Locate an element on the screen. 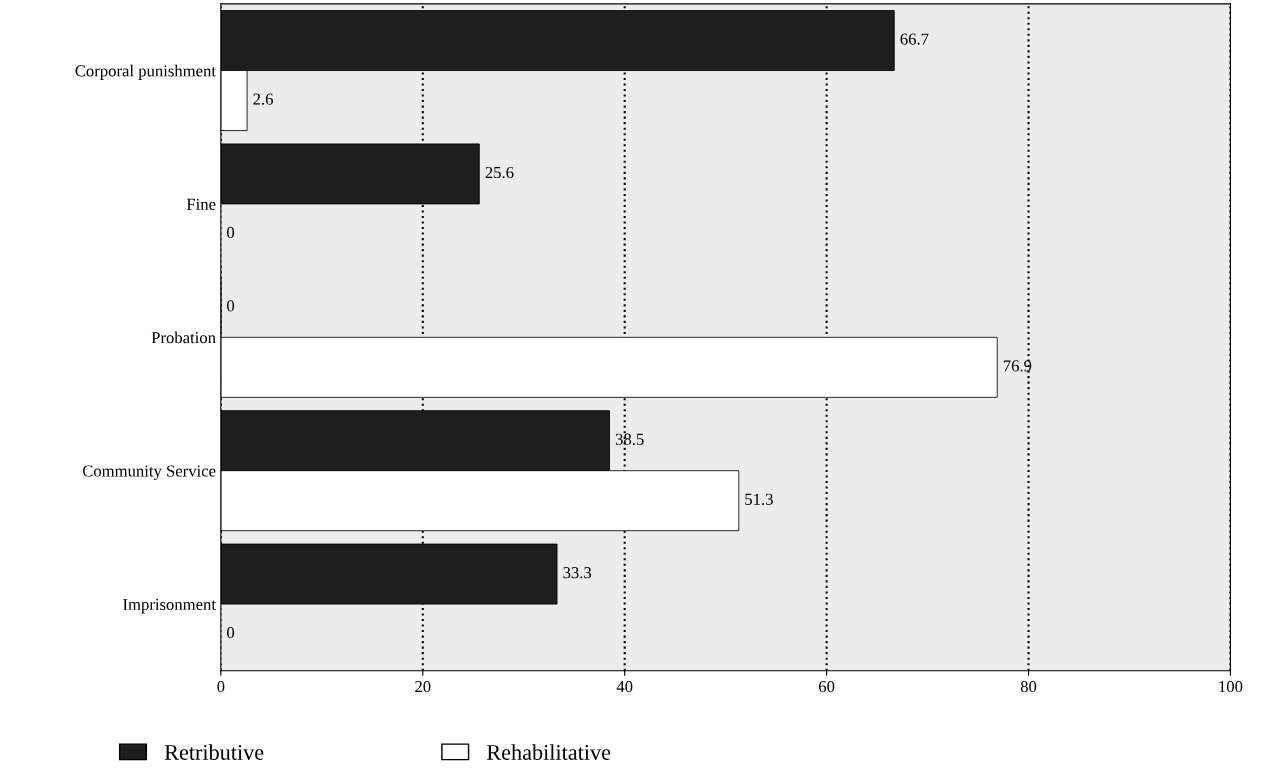 This screenshot has height=771, width=1262. y-tick-label: Fine is located at coordinates (201, 204).